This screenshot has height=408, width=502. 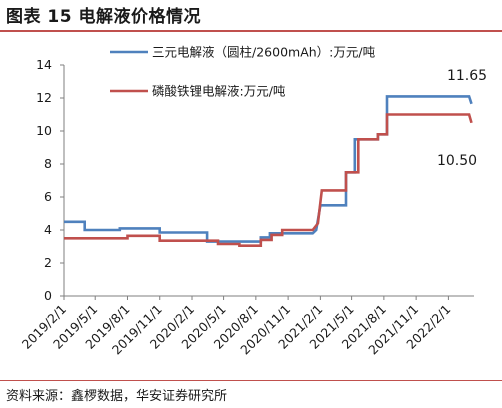 I want to click on y-tick-label: 14, so click(x=44, y=64).